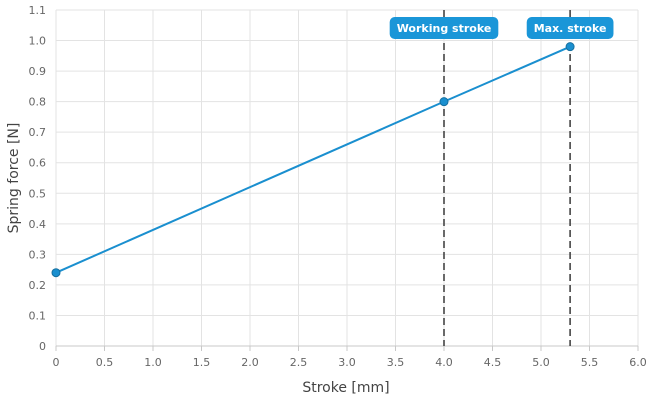 The width and height of the screenshot is (650, 400). I want to click on y-tick-label: 0.6, so click(38, 163).